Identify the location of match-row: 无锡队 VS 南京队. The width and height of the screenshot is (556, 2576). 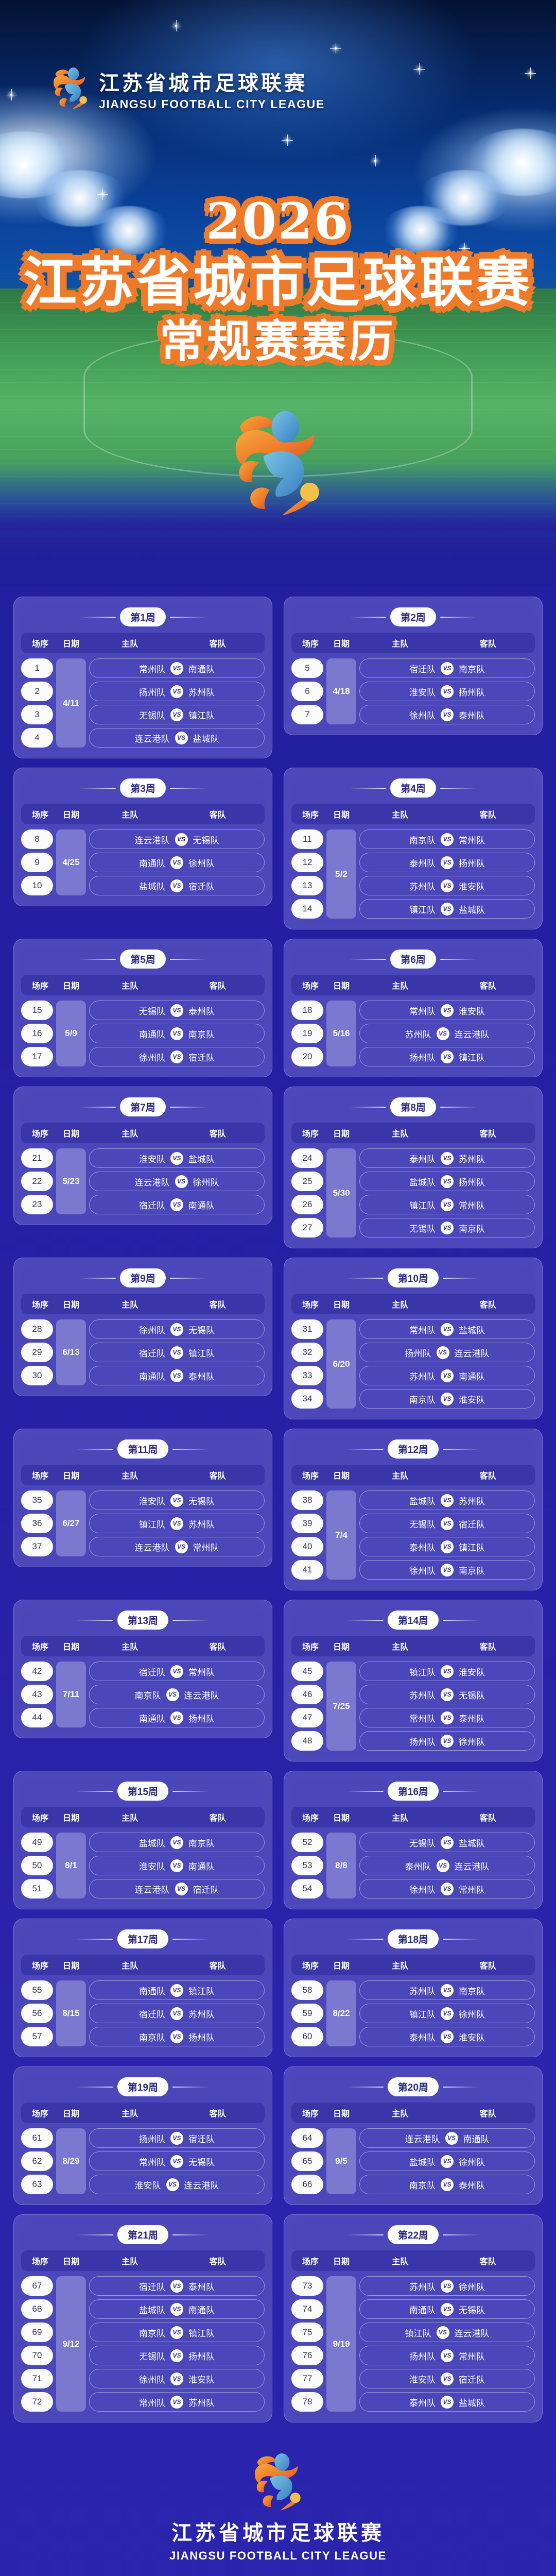
(447, 1228).